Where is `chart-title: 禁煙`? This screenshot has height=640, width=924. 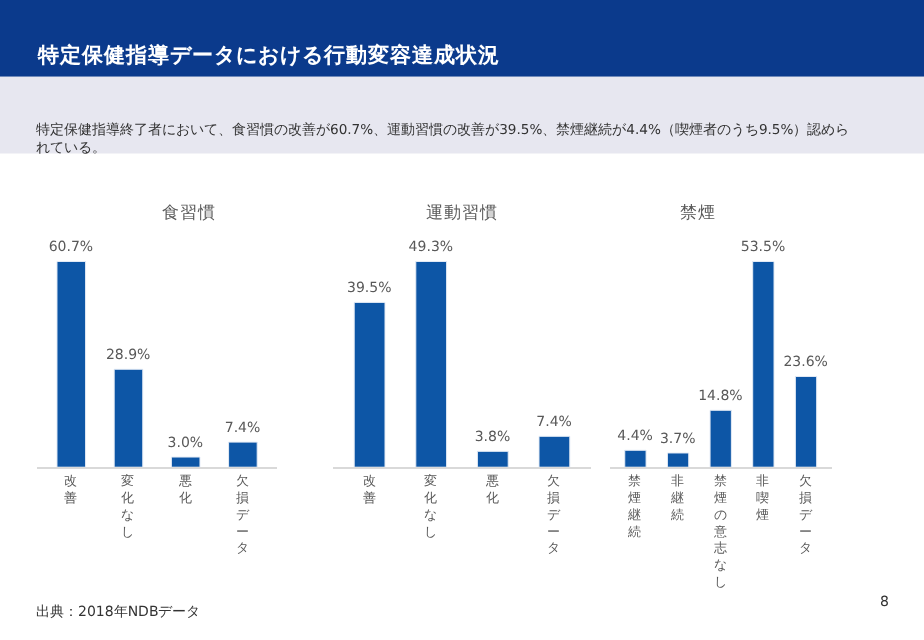 chart-title: 禁煙 is located at coordinates (698, 213).